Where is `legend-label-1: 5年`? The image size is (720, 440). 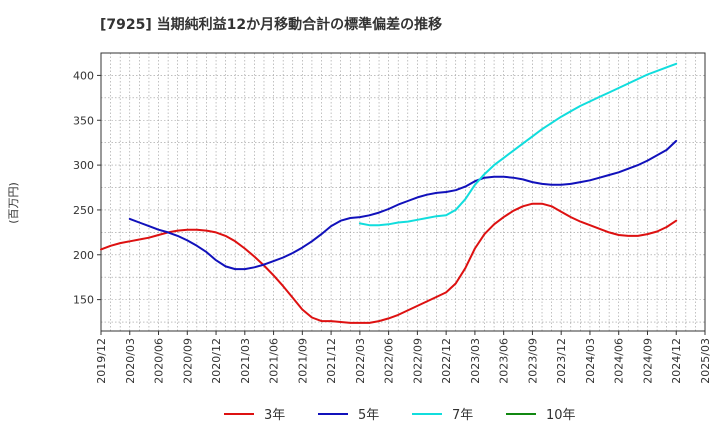 legend-label-1: 5年 is located at coordinates (368, 415).